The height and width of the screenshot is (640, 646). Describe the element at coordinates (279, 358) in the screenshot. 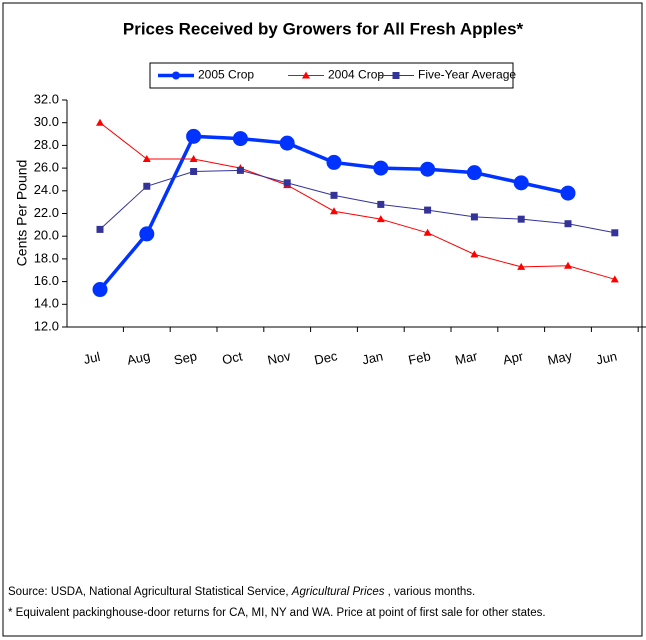

I see `x-tick-label: Nov` at that location.